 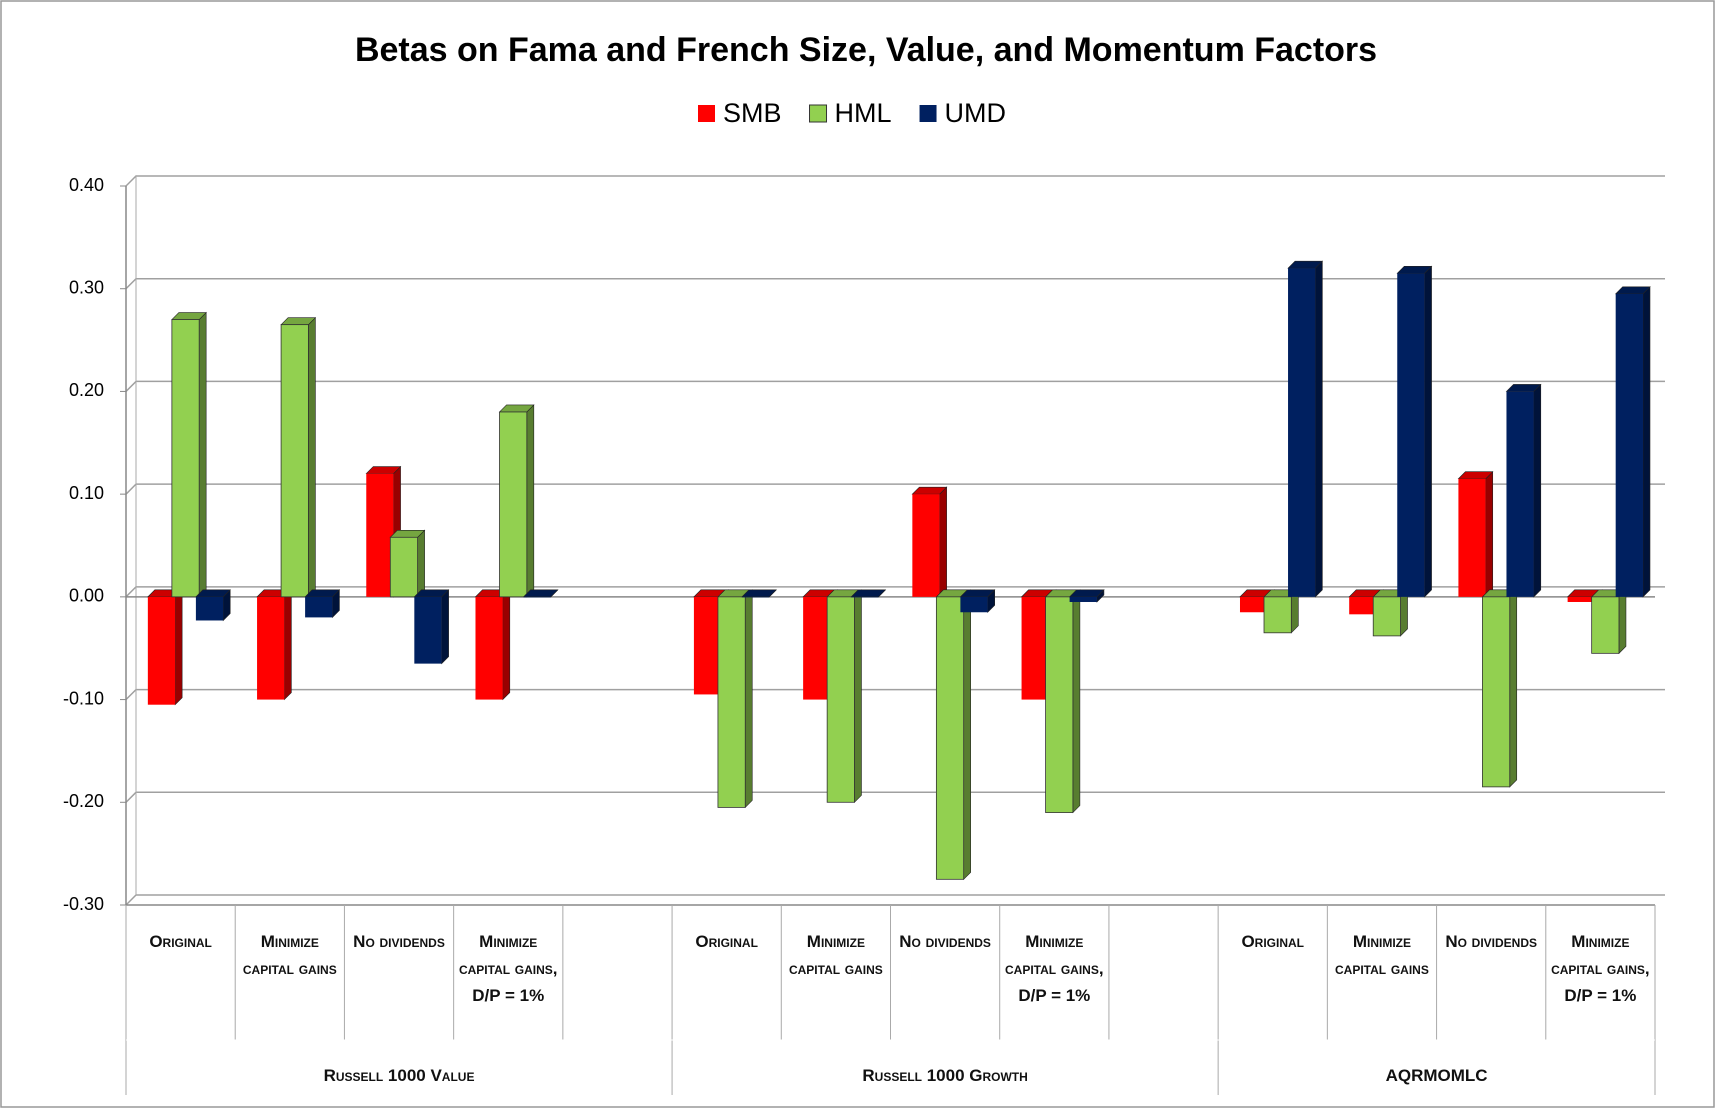 I want to click on group-label: Russell 1000 Growth, so click(x=945, y=1075).